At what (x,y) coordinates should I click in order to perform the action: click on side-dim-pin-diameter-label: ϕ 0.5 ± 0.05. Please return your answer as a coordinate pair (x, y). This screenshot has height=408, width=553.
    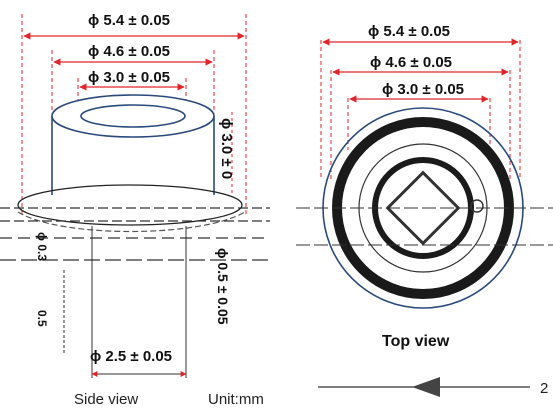
    Looking at the image, I should click on (223, 286).